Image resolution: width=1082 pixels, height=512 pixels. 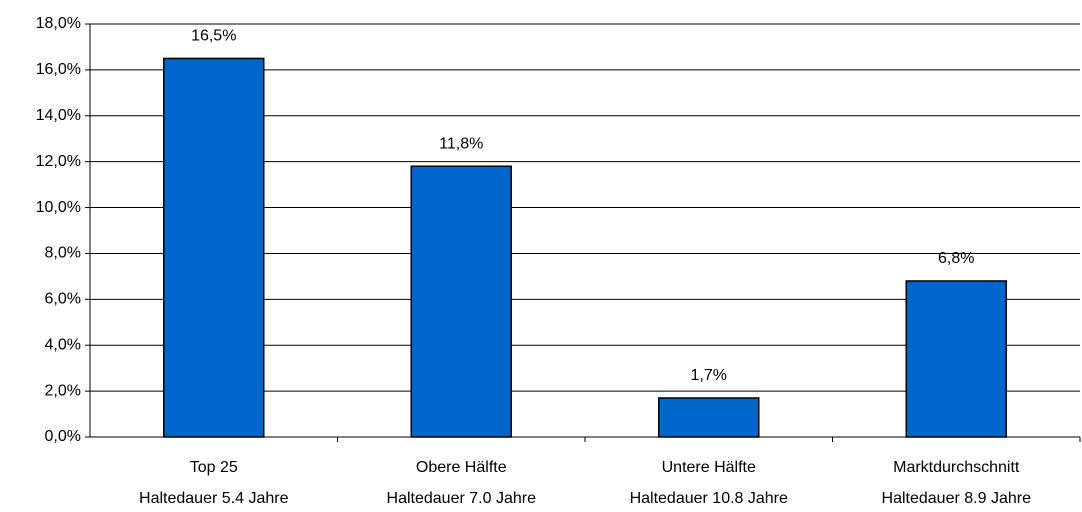 I want to click on y-tick-label: 2,0%, so click(x=63, y=390).